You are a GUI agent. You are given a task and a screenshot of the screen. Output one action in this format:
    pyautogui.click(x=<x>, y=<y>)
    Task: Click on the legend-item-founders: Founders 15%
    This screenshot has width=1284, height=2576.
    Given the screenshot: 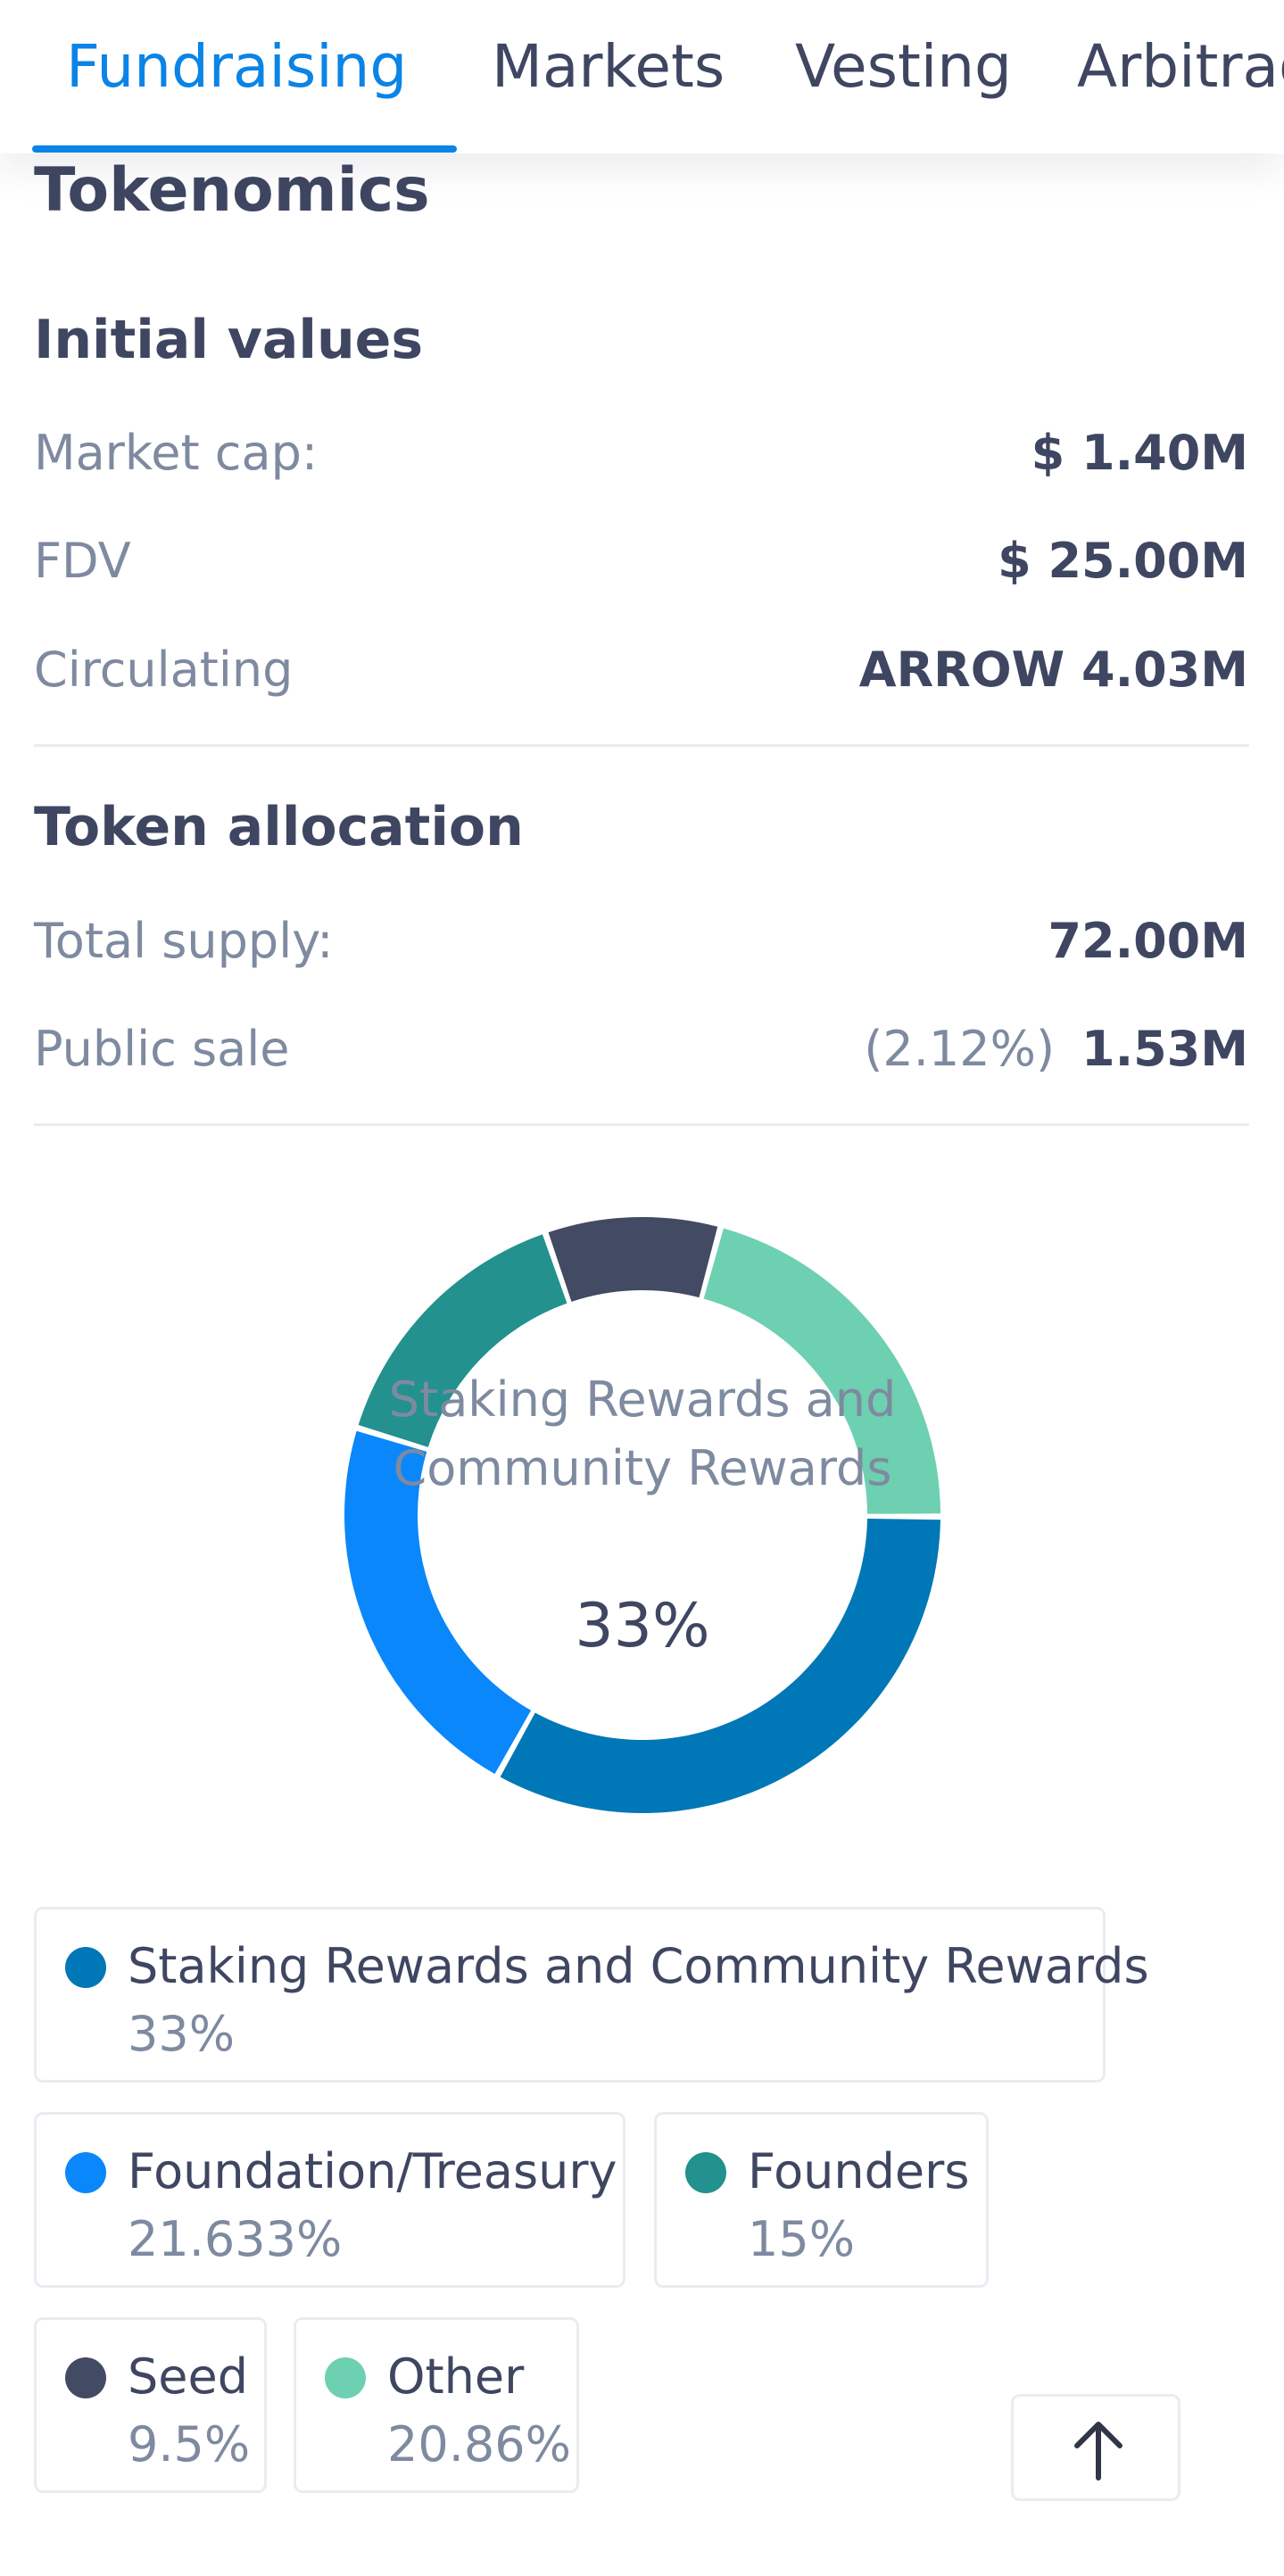 What is the action you would take?
    pyautogui.click(x=821, y=2200)
    